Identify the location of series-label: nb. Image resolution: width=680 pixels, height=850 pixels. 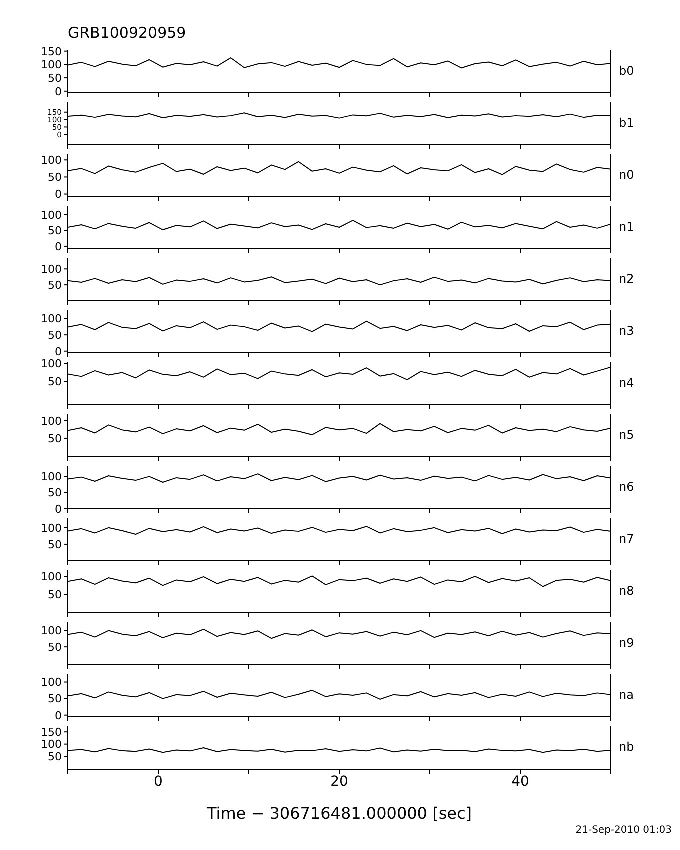
(626, 747).